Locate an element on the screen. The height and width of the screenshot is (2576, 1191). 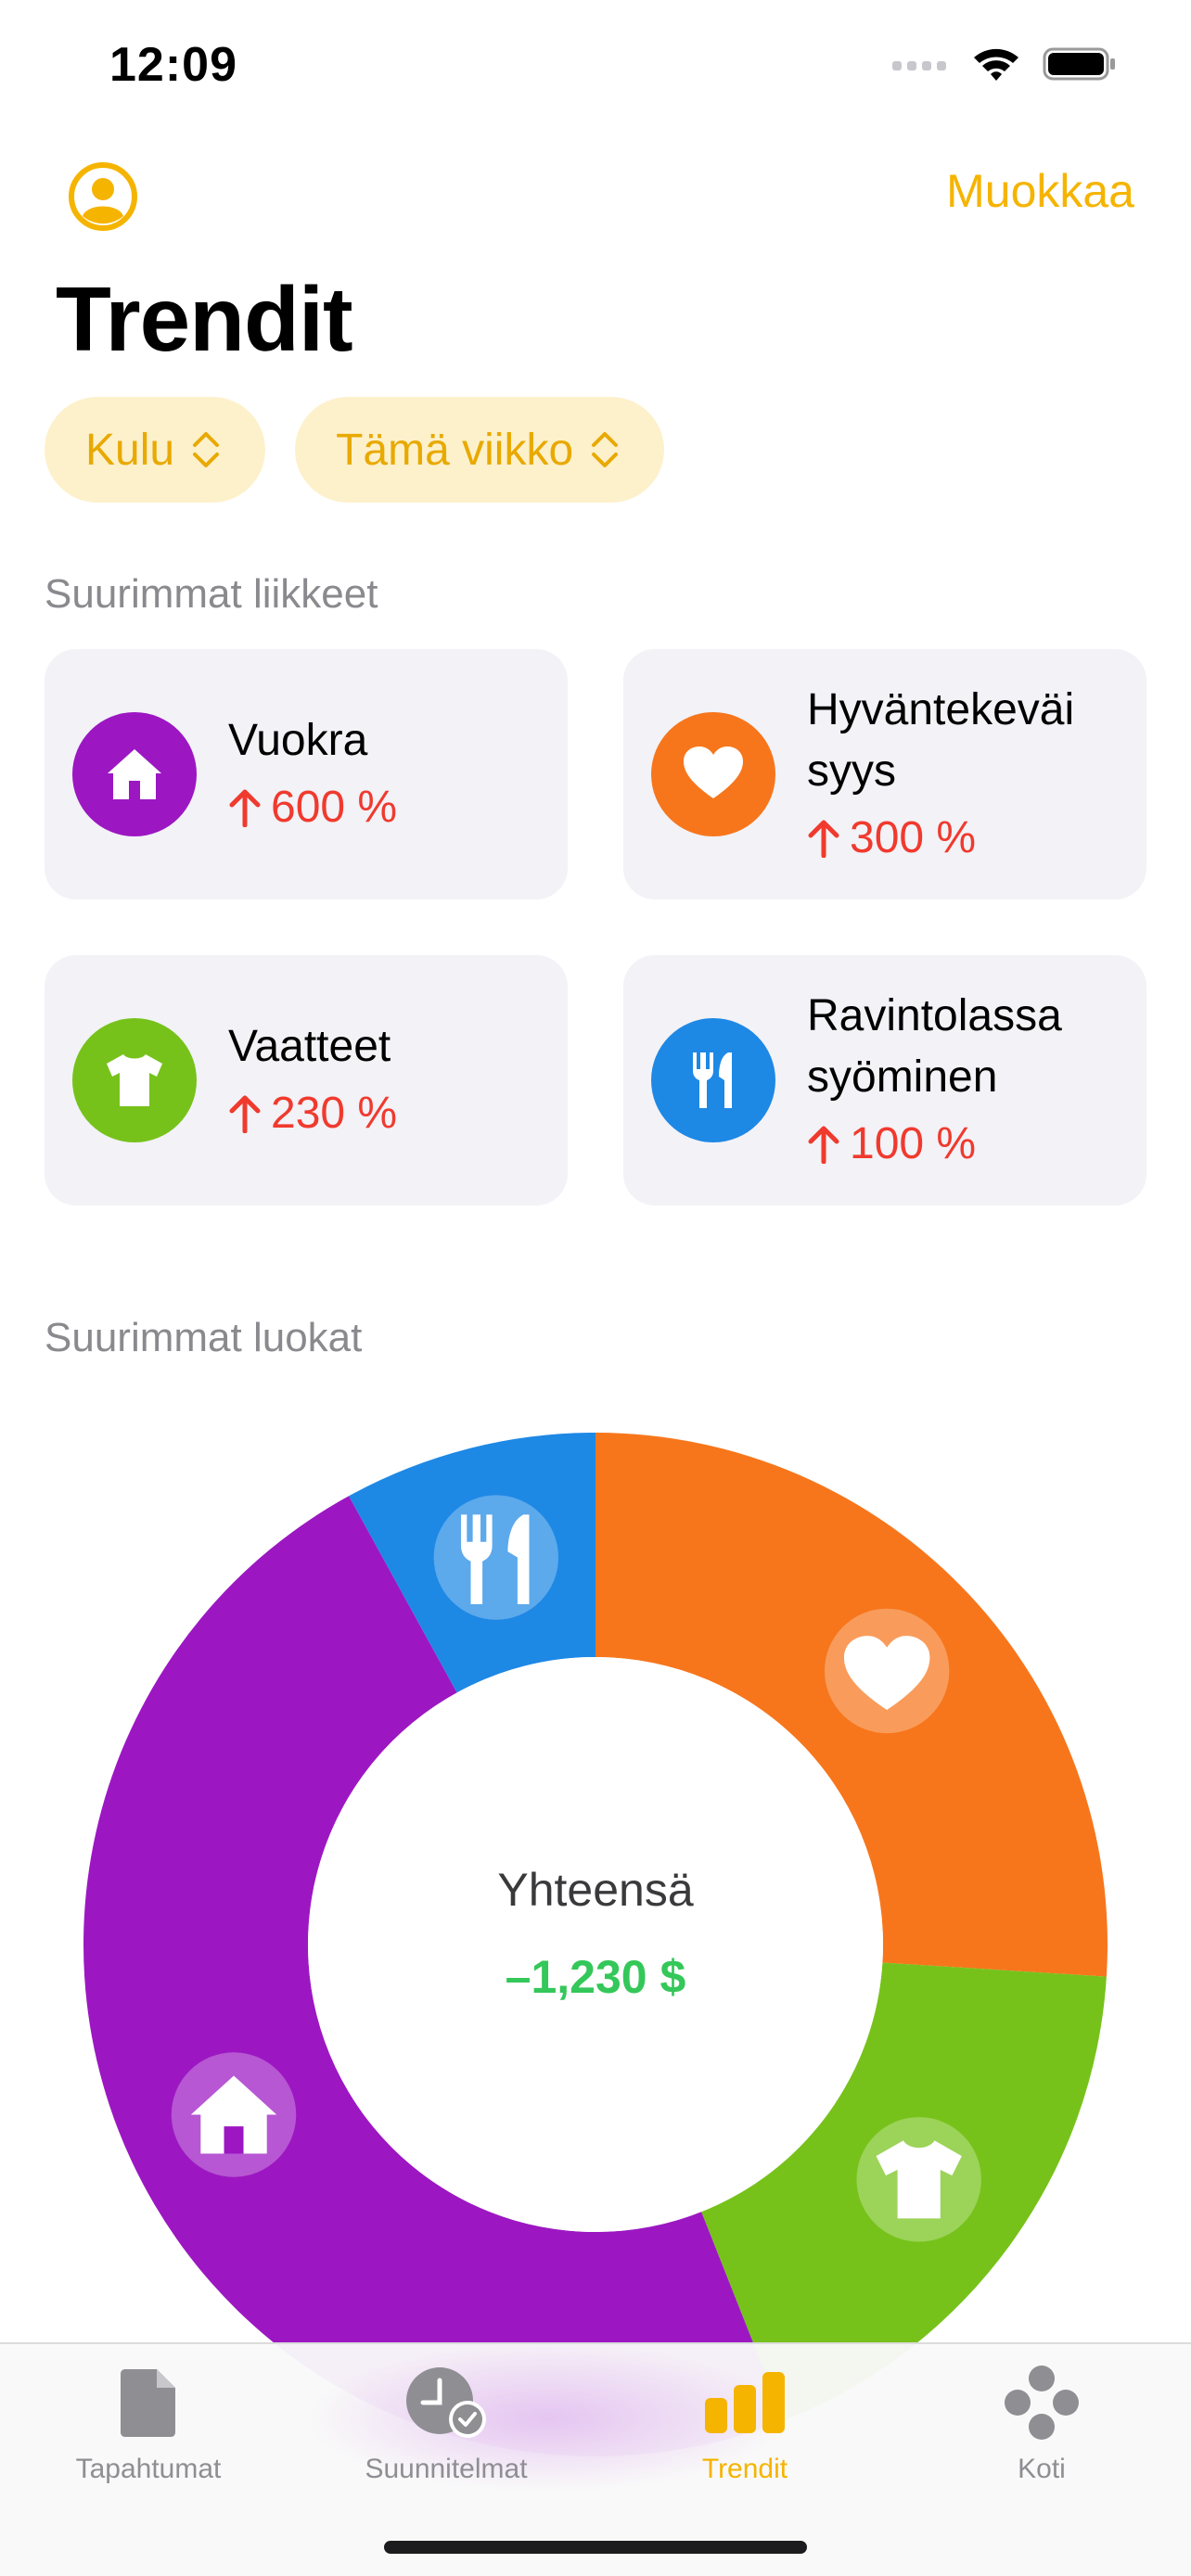
status-icons is located at coordinates (1004, 64).